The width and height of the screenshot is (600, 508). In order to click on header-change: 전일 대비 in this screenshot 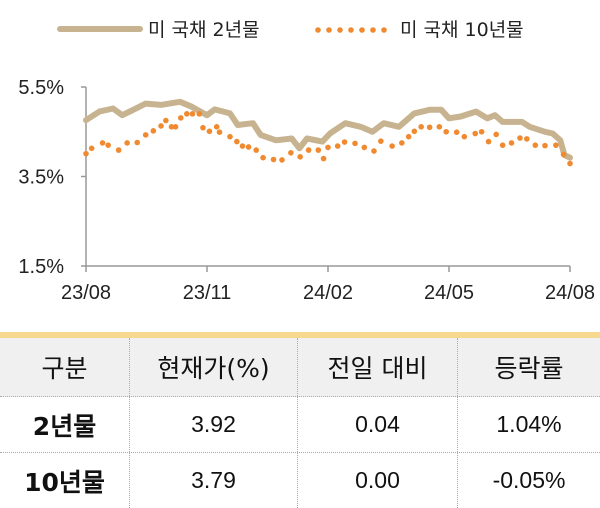, I will do `click(378, 367)`.